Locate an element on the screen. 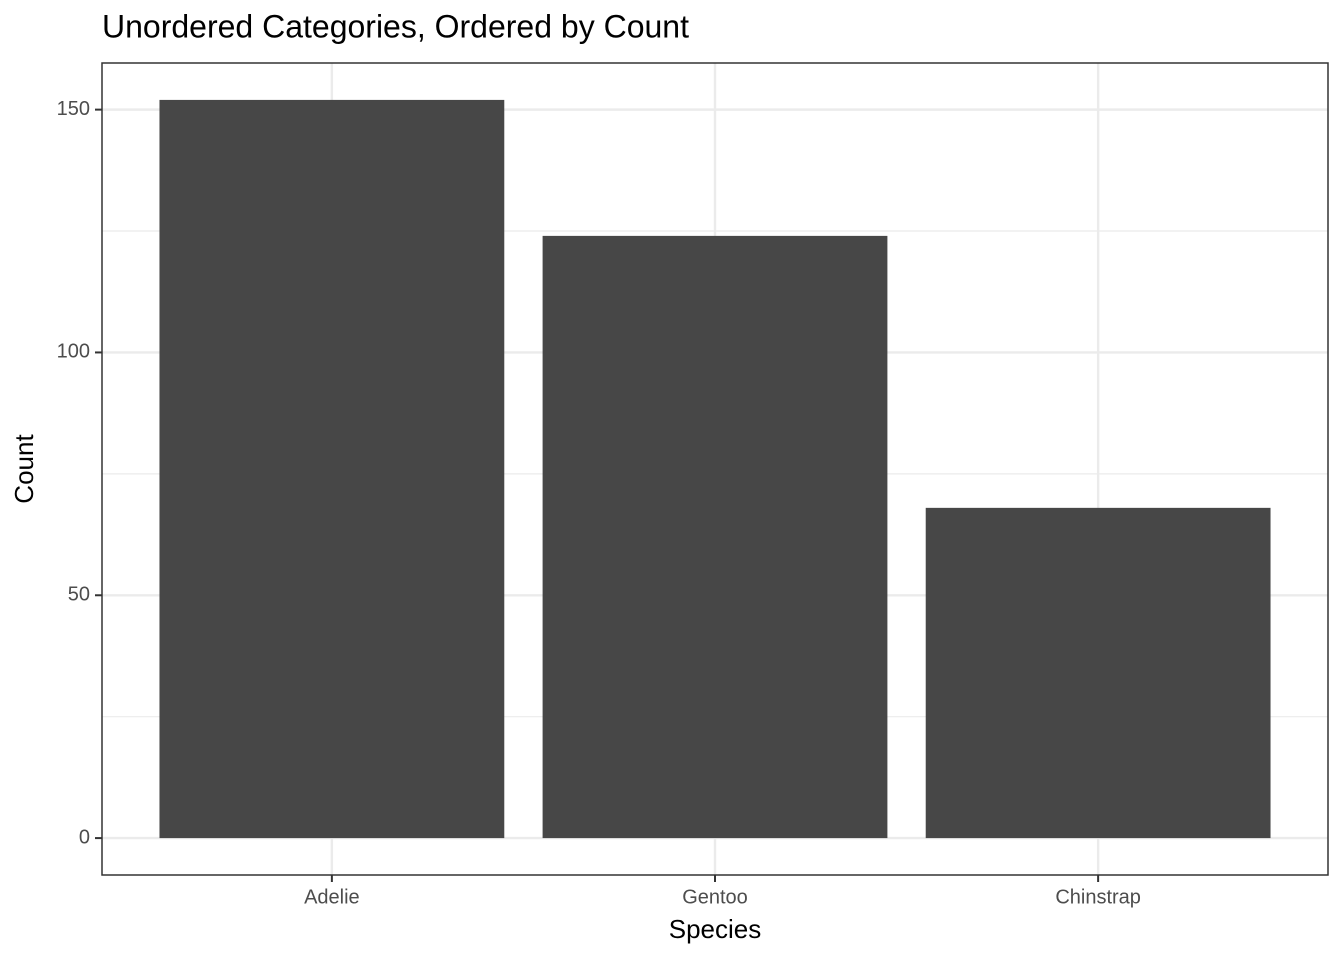 This screenshot has height=960, width=1344. y-tick-label: 100 is located at coordinates (73, 352).